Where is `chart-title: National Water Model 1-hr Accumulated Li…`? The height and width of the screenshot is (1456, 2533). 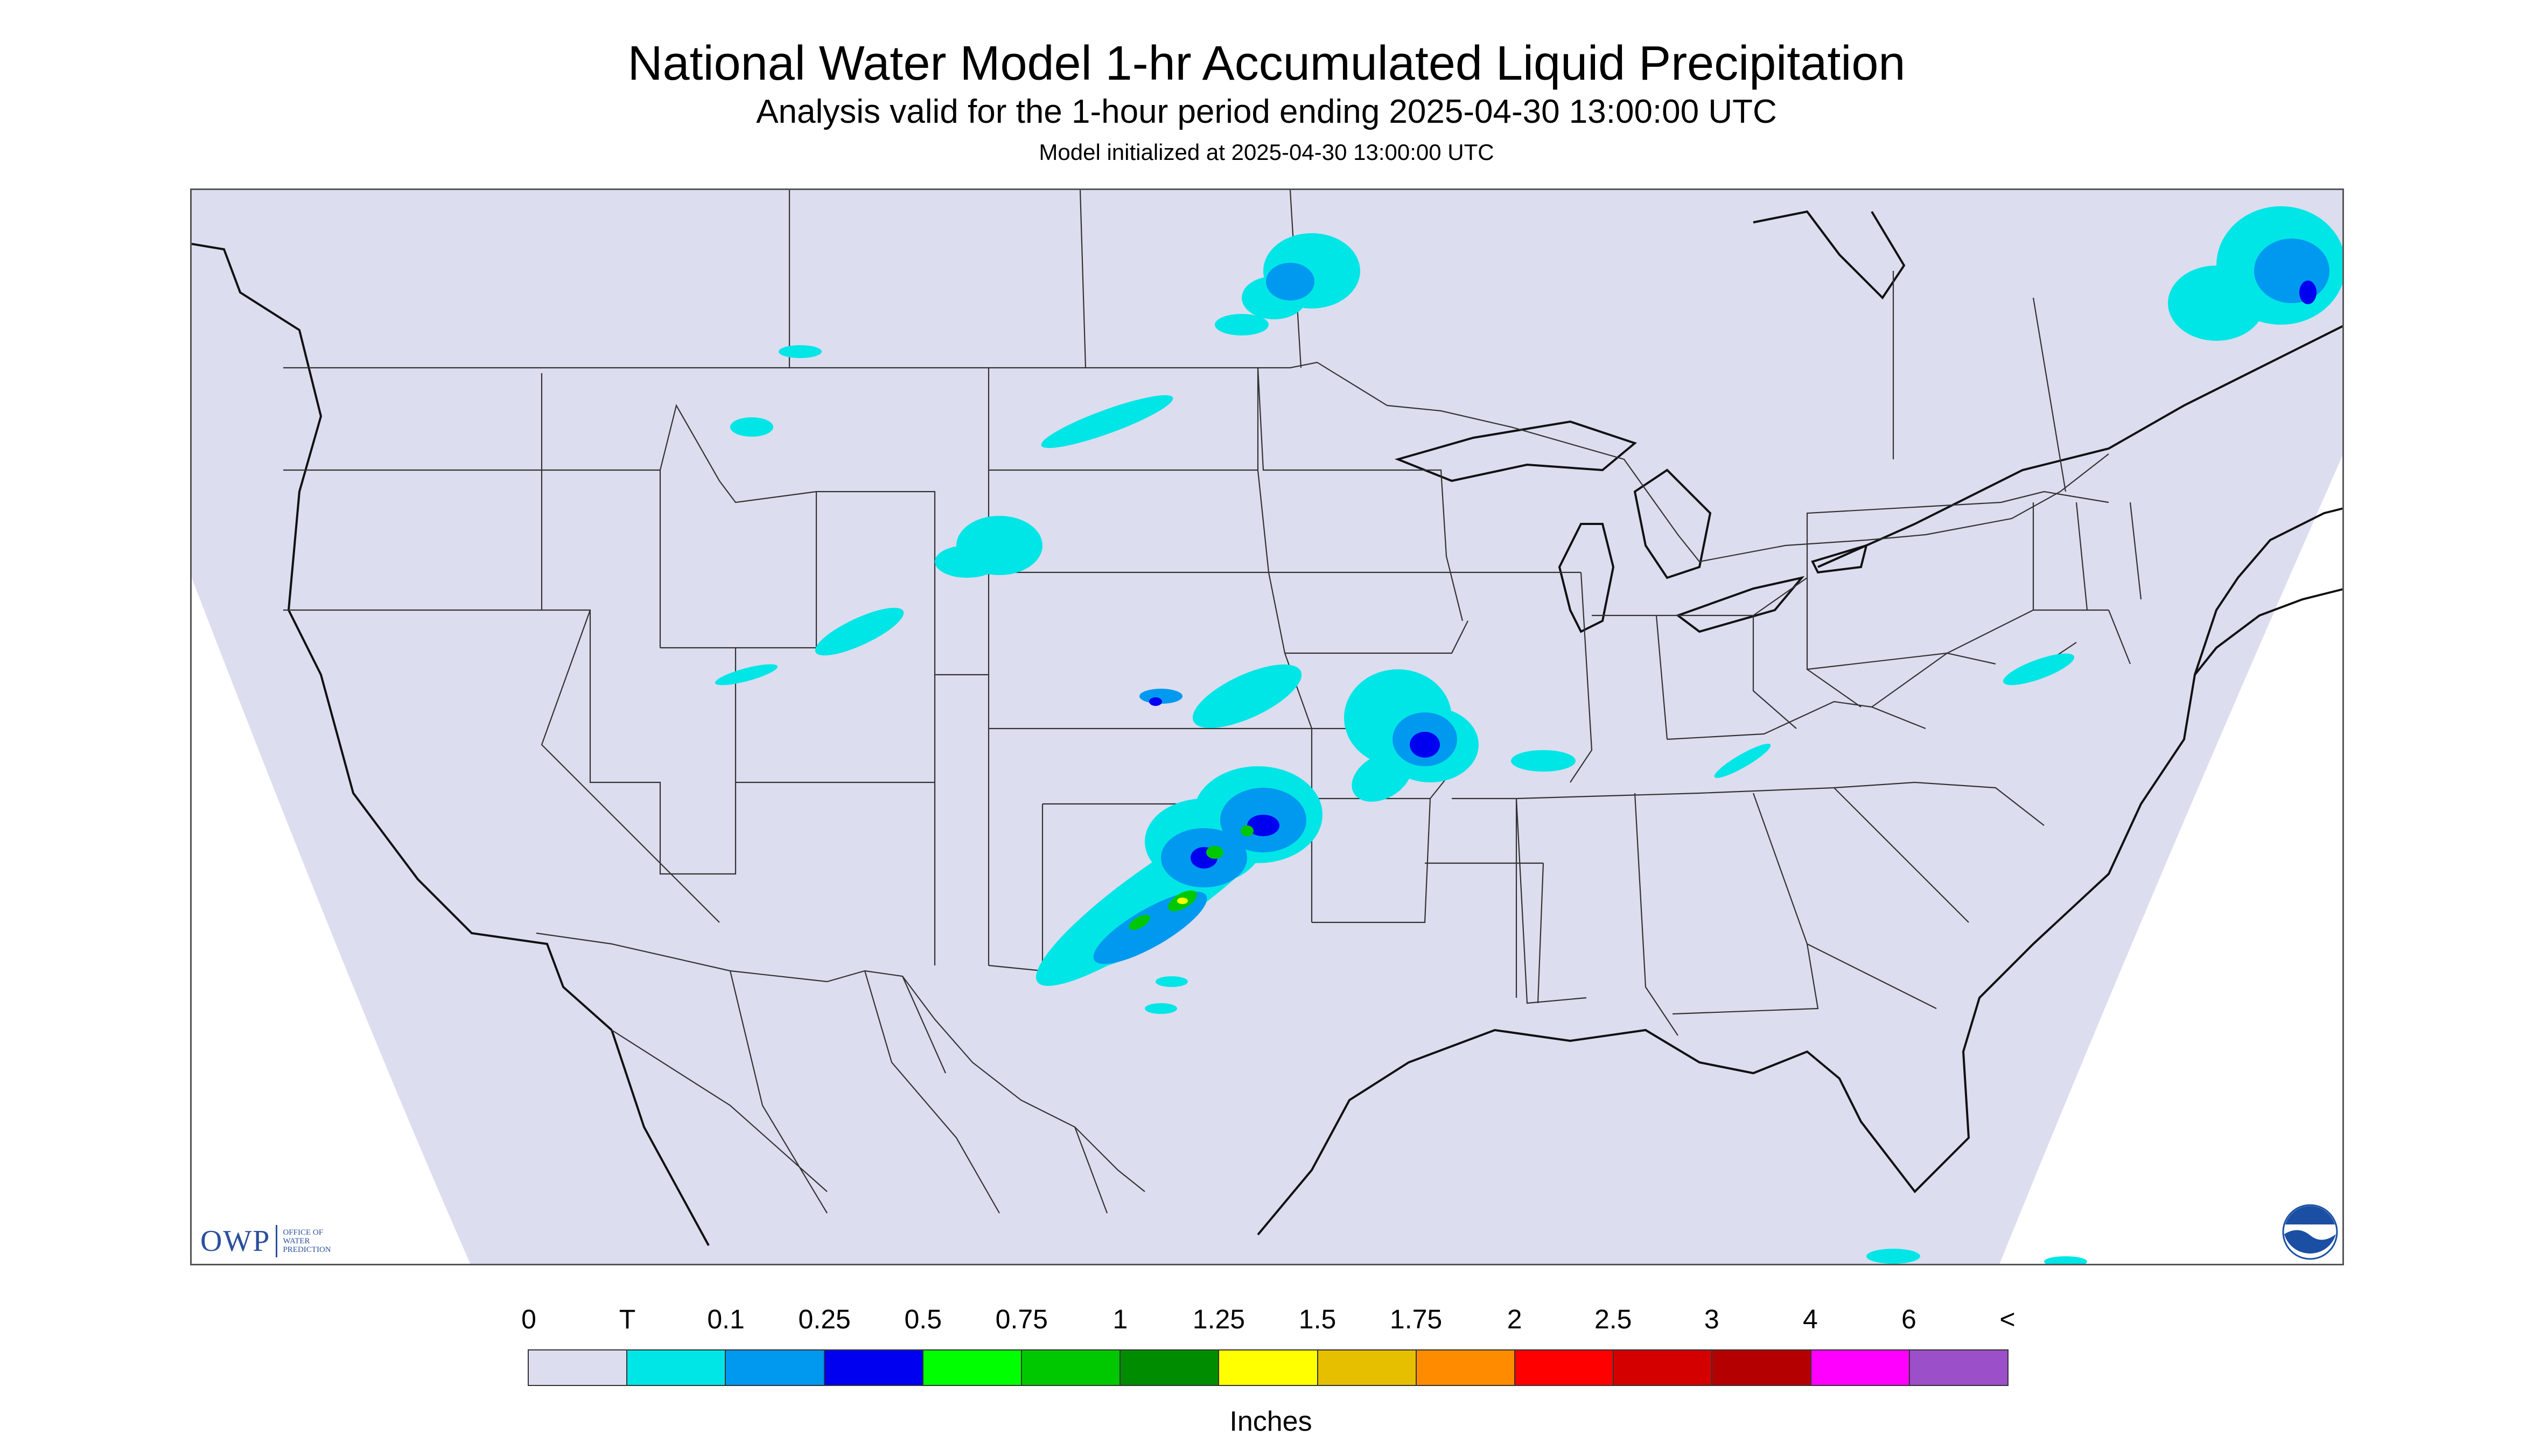
chart-title: National Water Model 1-hr Accumulated Li… is located at coordinates (1266, 63).